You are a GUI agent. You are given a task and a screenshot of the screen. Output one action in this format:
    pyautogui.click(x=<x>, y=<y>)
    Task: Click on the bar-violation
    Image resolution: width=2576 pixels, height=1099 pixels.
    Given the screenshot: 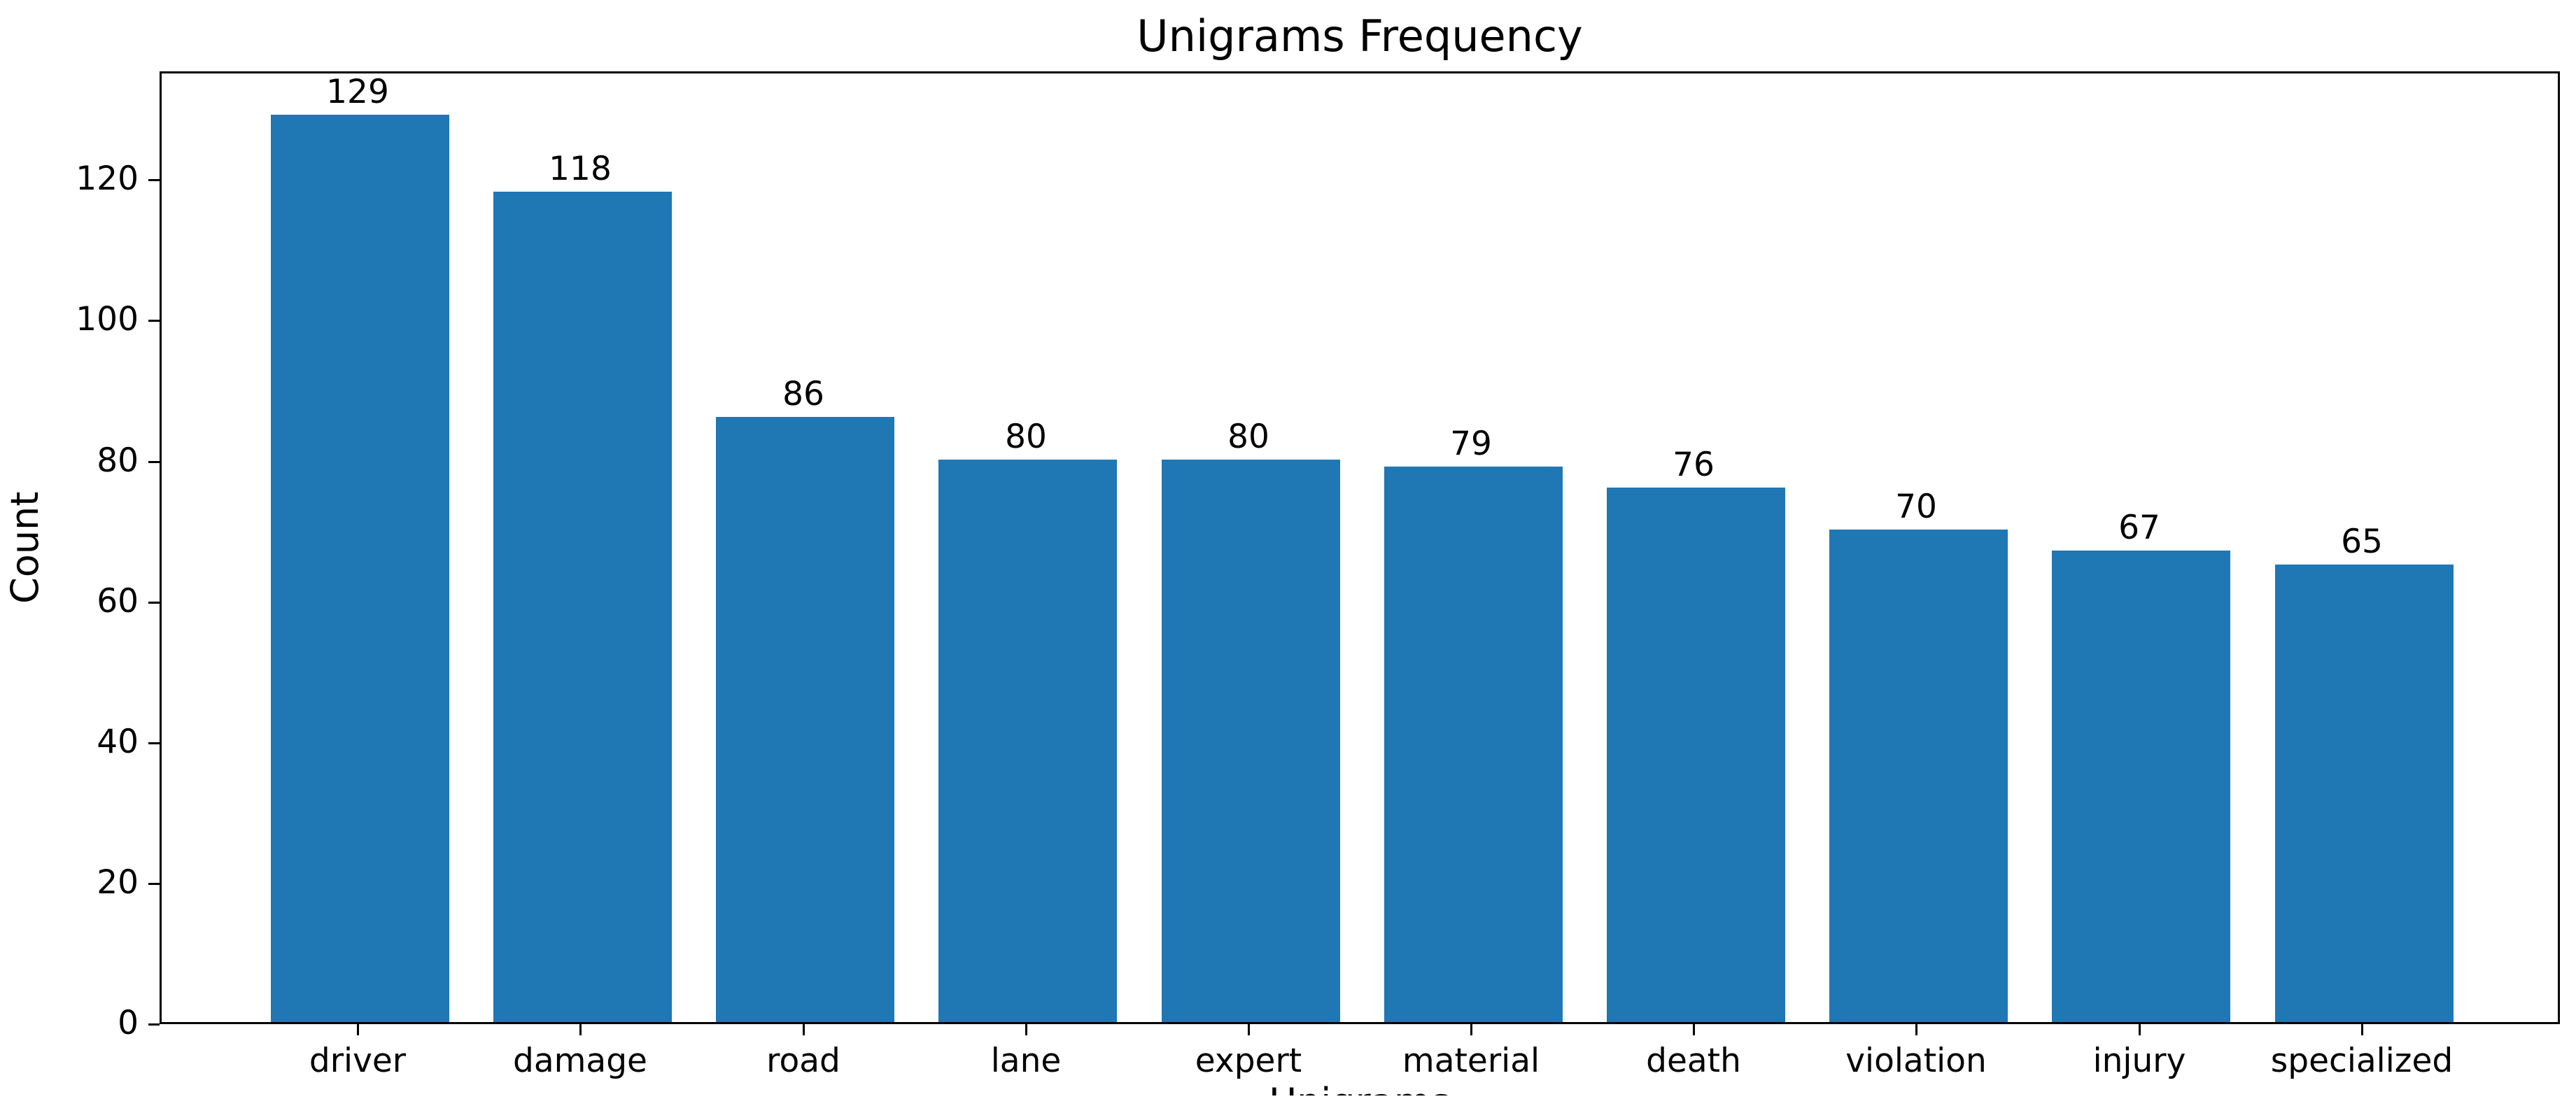 What is the action you would take?
    pyautogui.click(x=1918, y=776)
    